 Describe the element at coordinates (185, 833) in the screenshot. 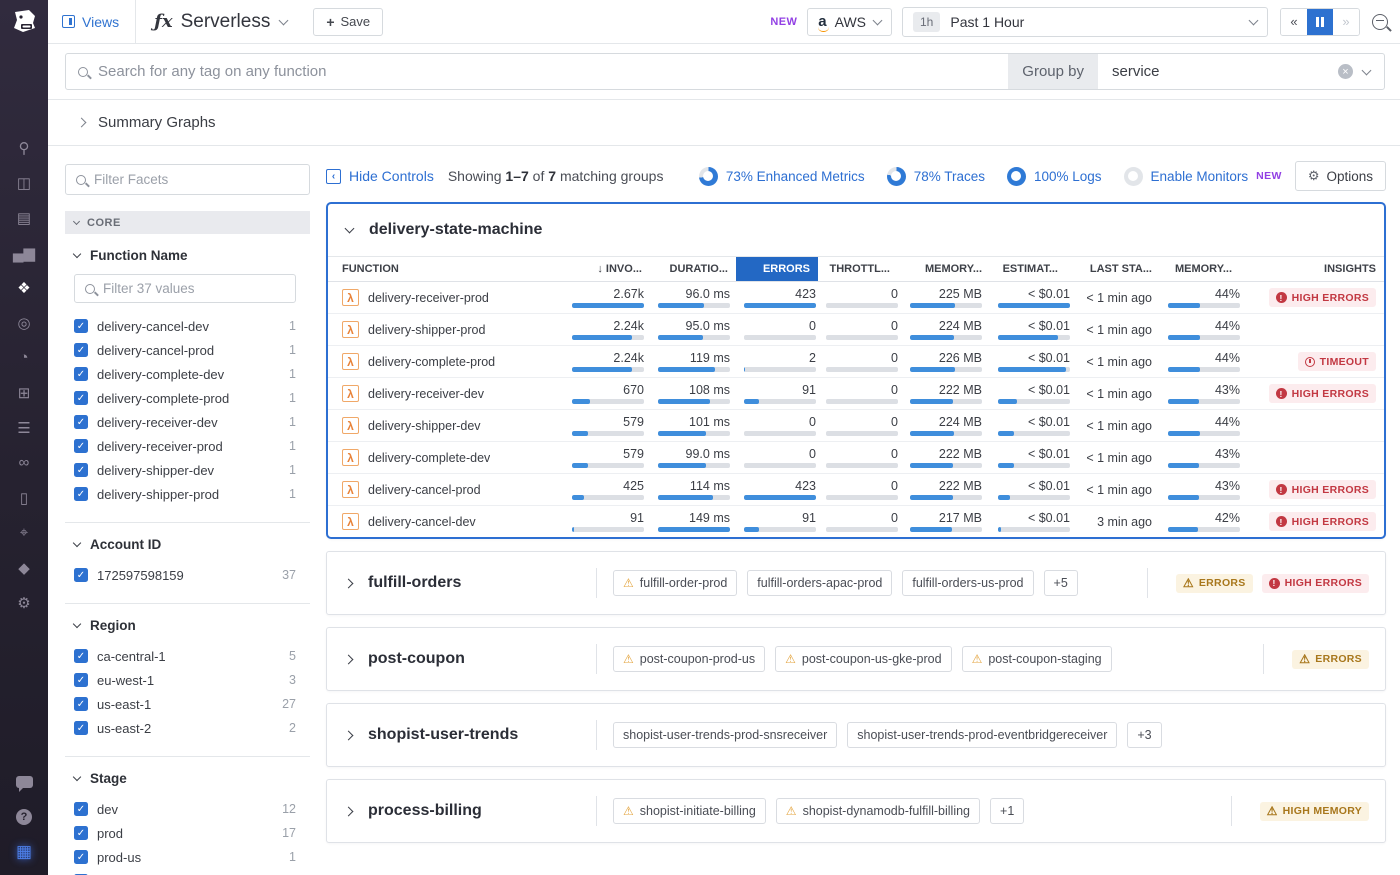

I see `facet-item: ✓ prod 17` at that location.